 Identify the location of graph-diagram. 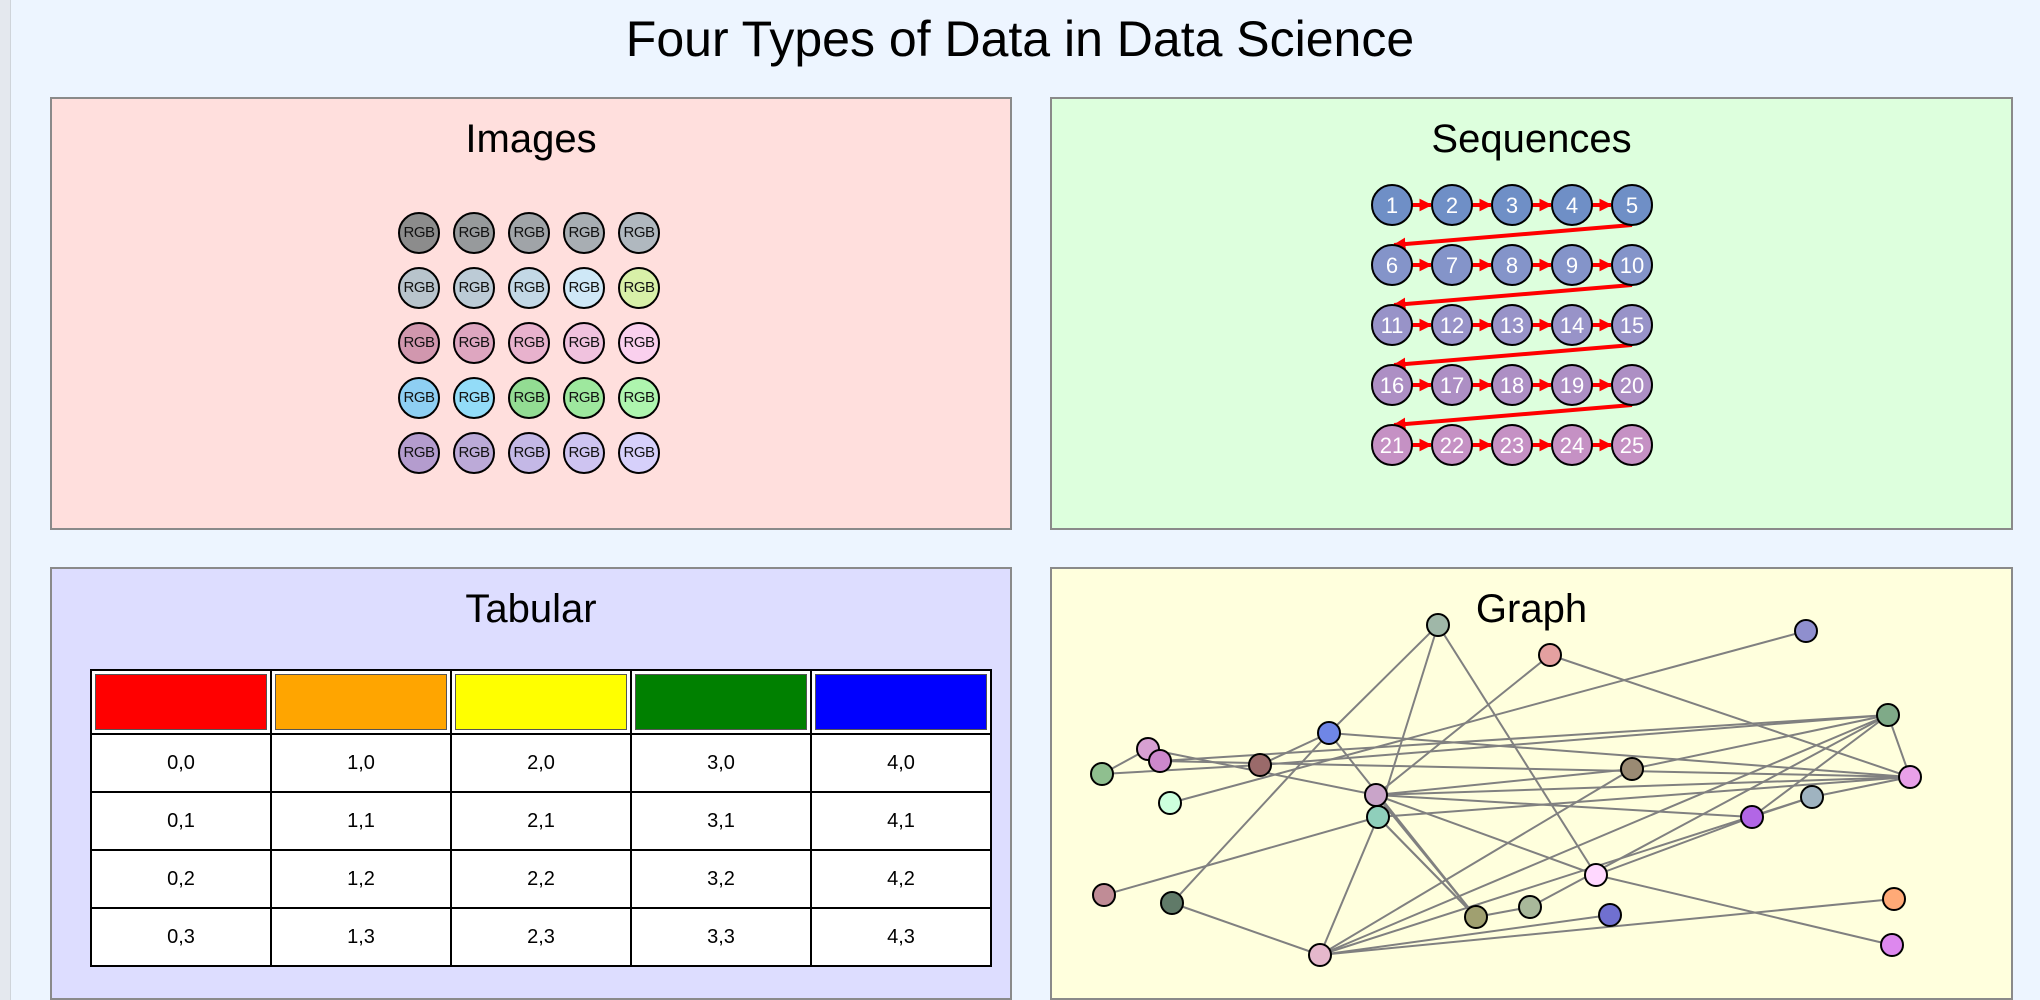
(1506, 790).